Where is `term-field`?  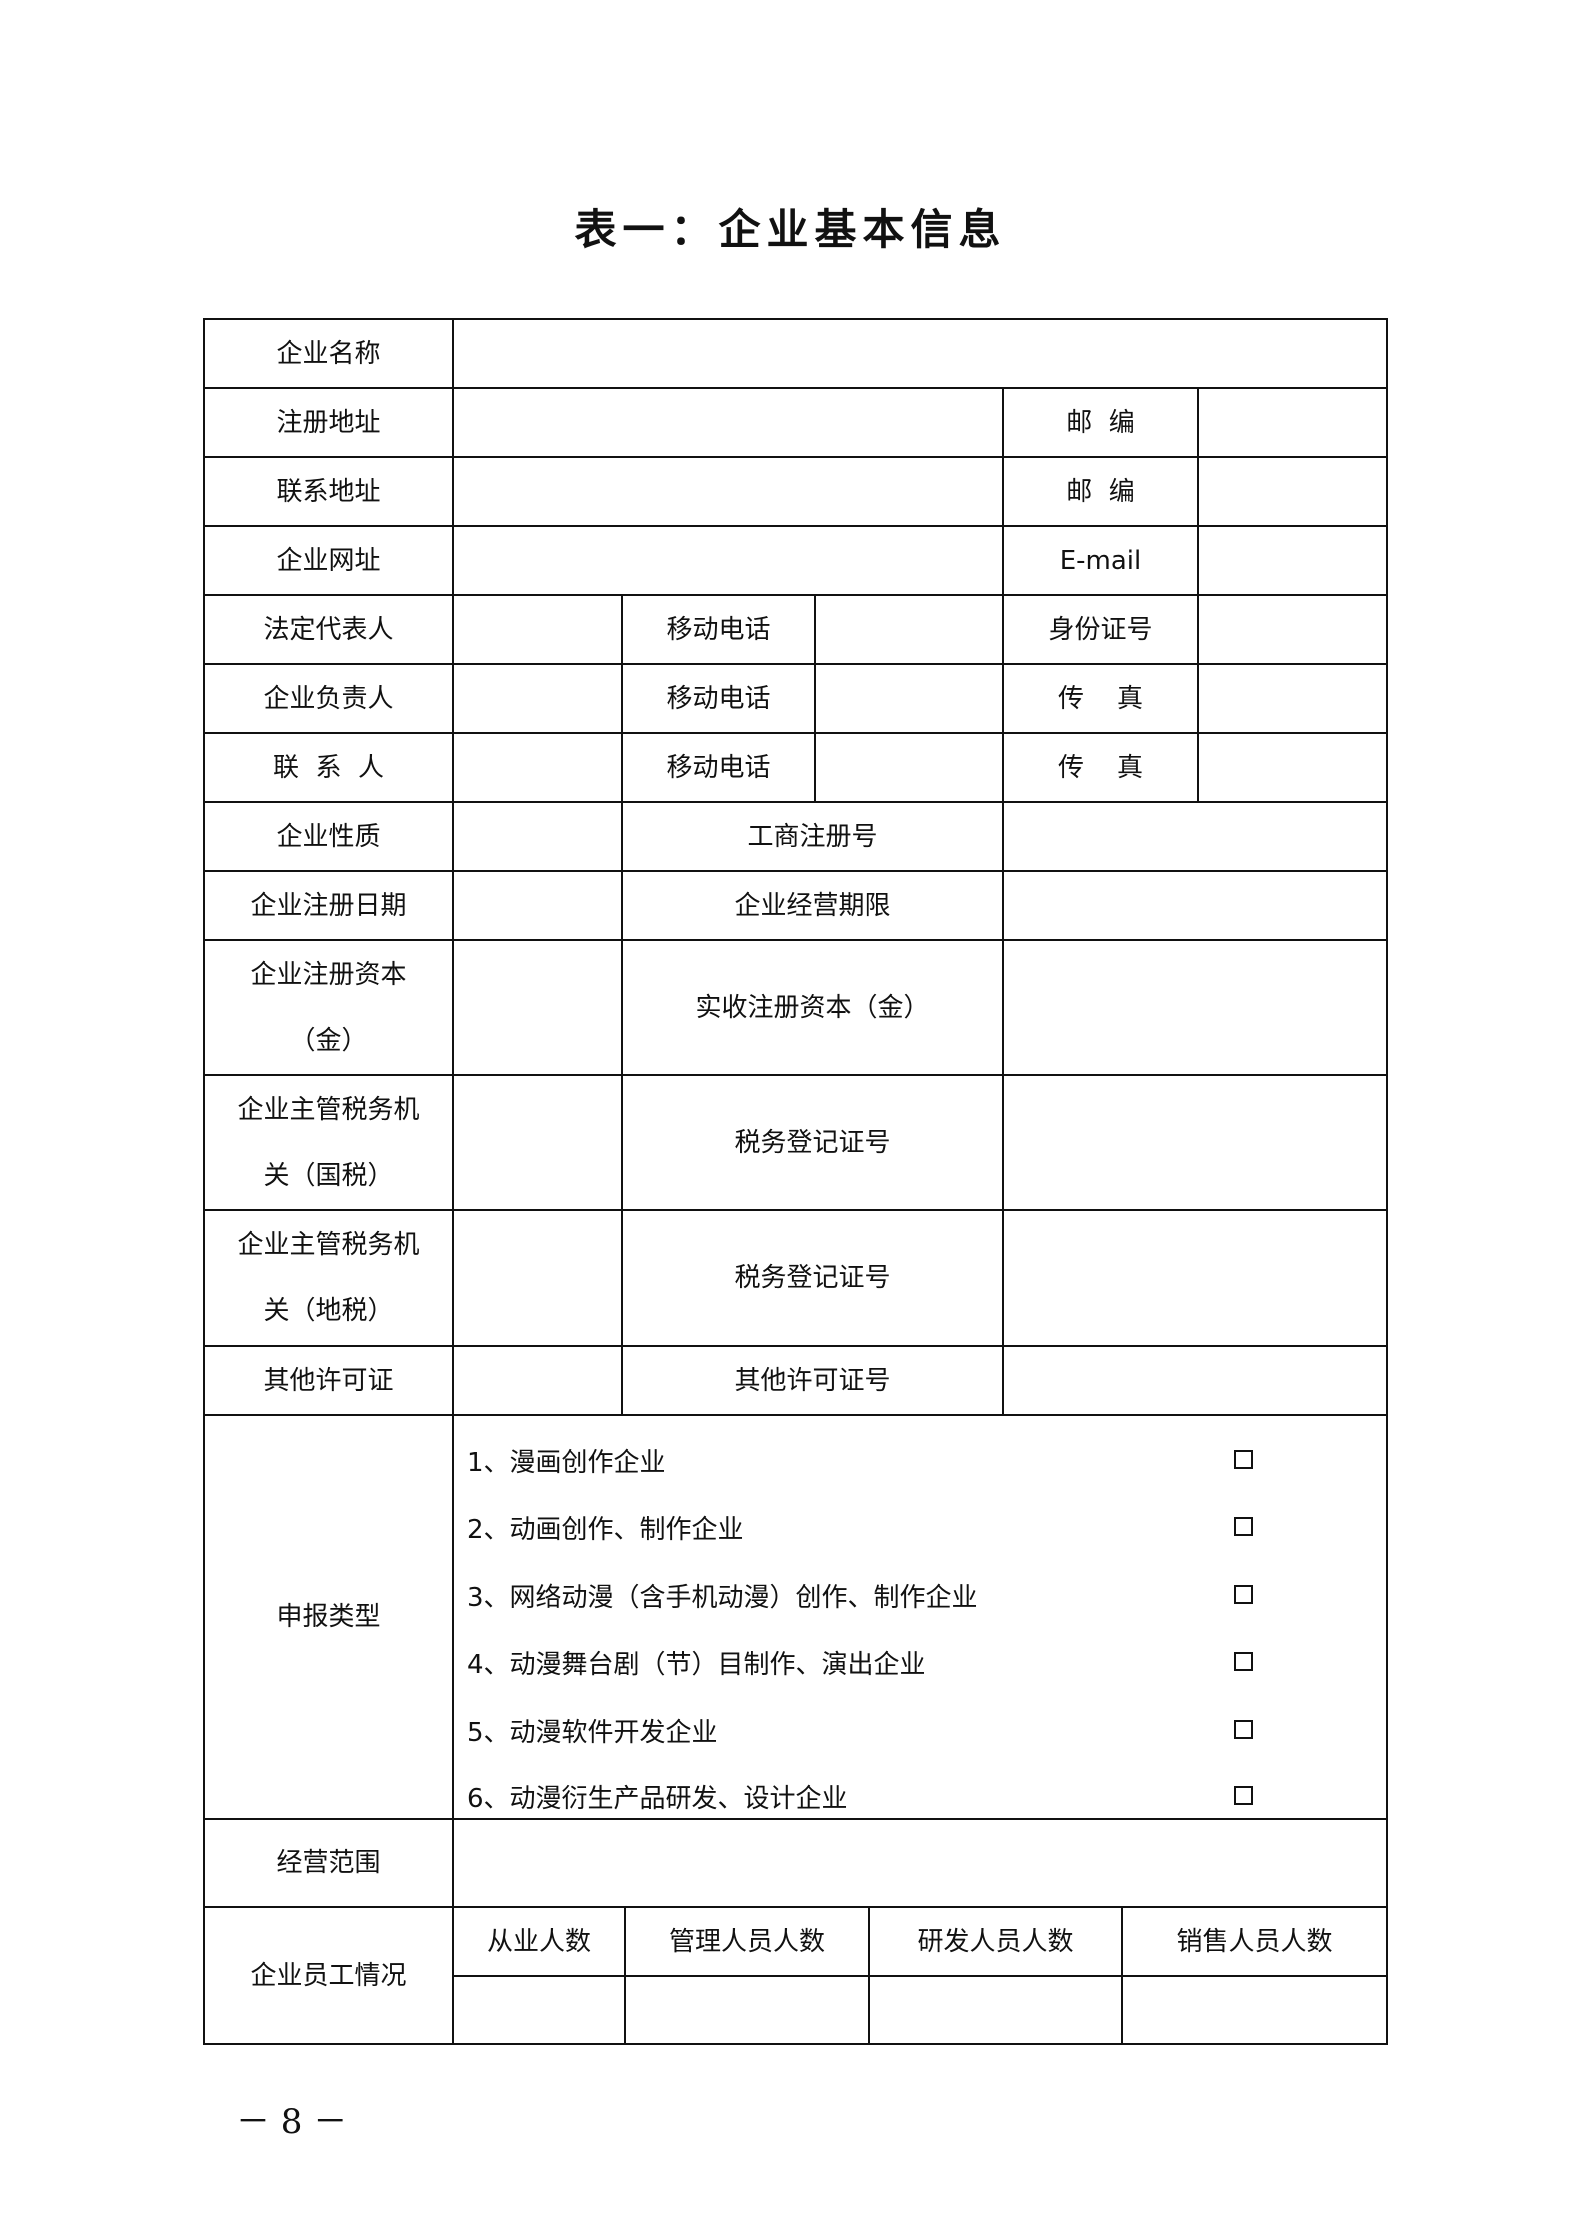 term-field is located at coordinates (1195, 905).